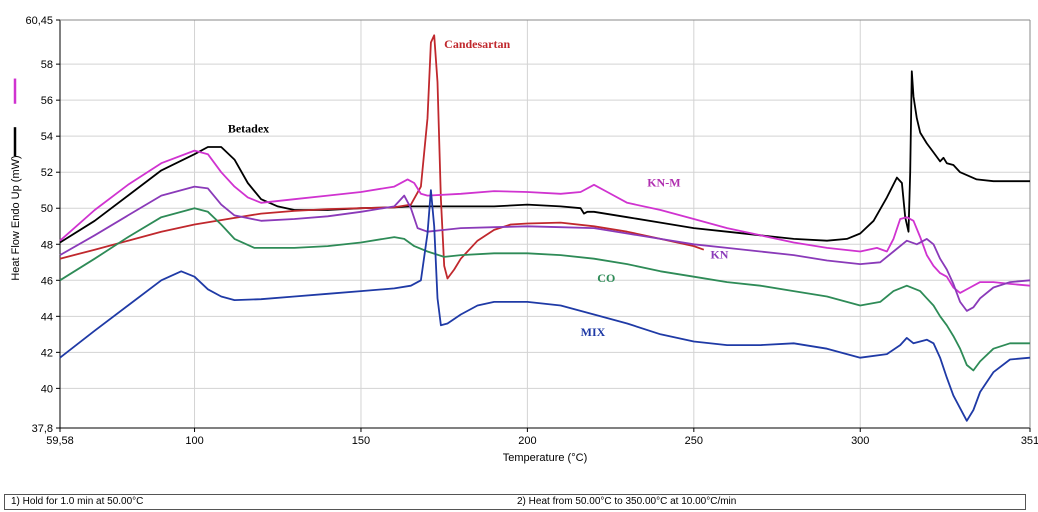  What do you see at coordinates (663, 183) in the screenshot?
I see `series-label-kn-m: KN-M` at bounding box center [663, 183].